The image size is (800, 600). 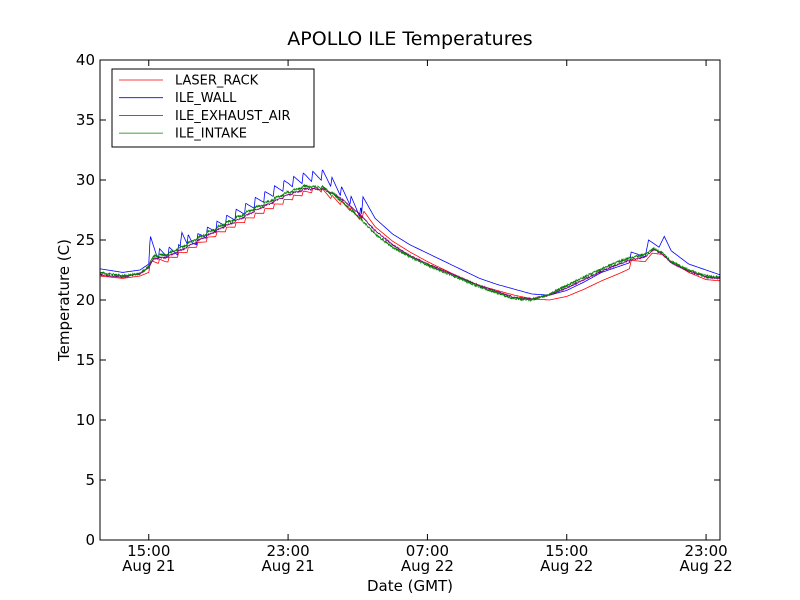 What do you see at coordinates (211, 134) in the screenshot?
I see `legend-label-ile-intake: ILE_INTAKE` at bounding box center [211, 134].